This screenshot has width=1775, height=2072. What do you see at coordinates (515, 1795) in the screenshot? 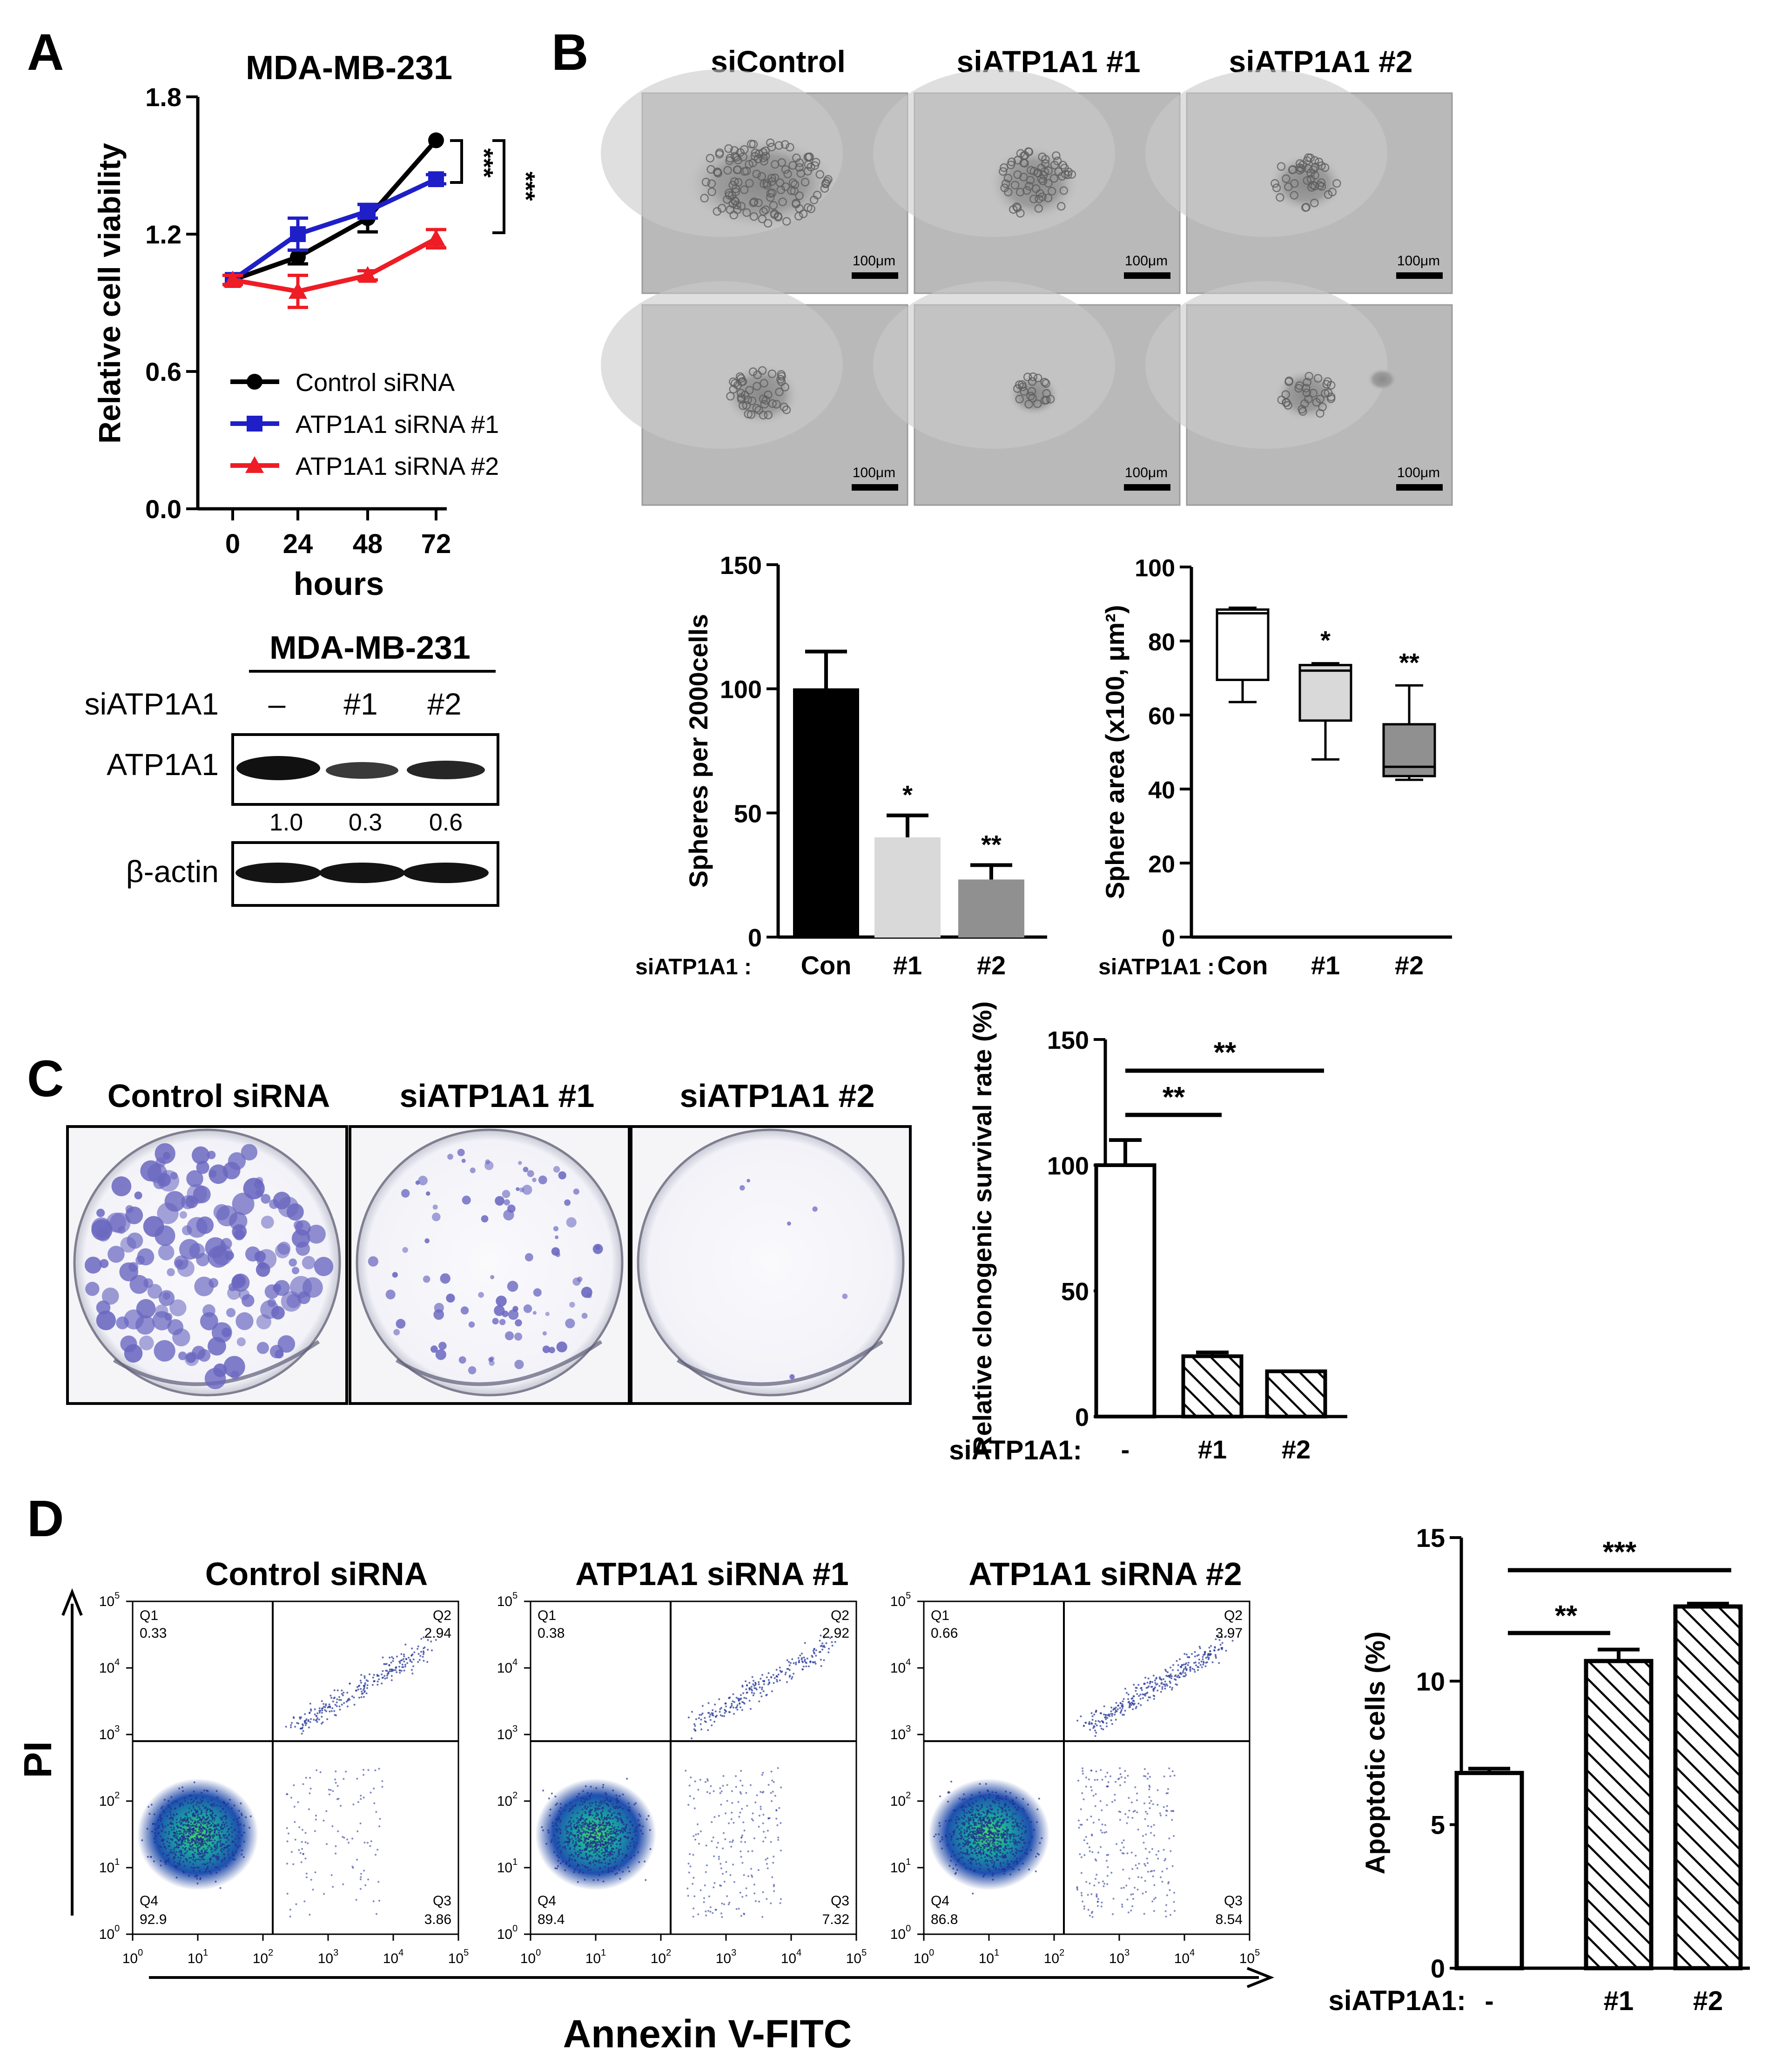
I see `flow-ytick-exponent: 2` at bounding box center [515, 1795].